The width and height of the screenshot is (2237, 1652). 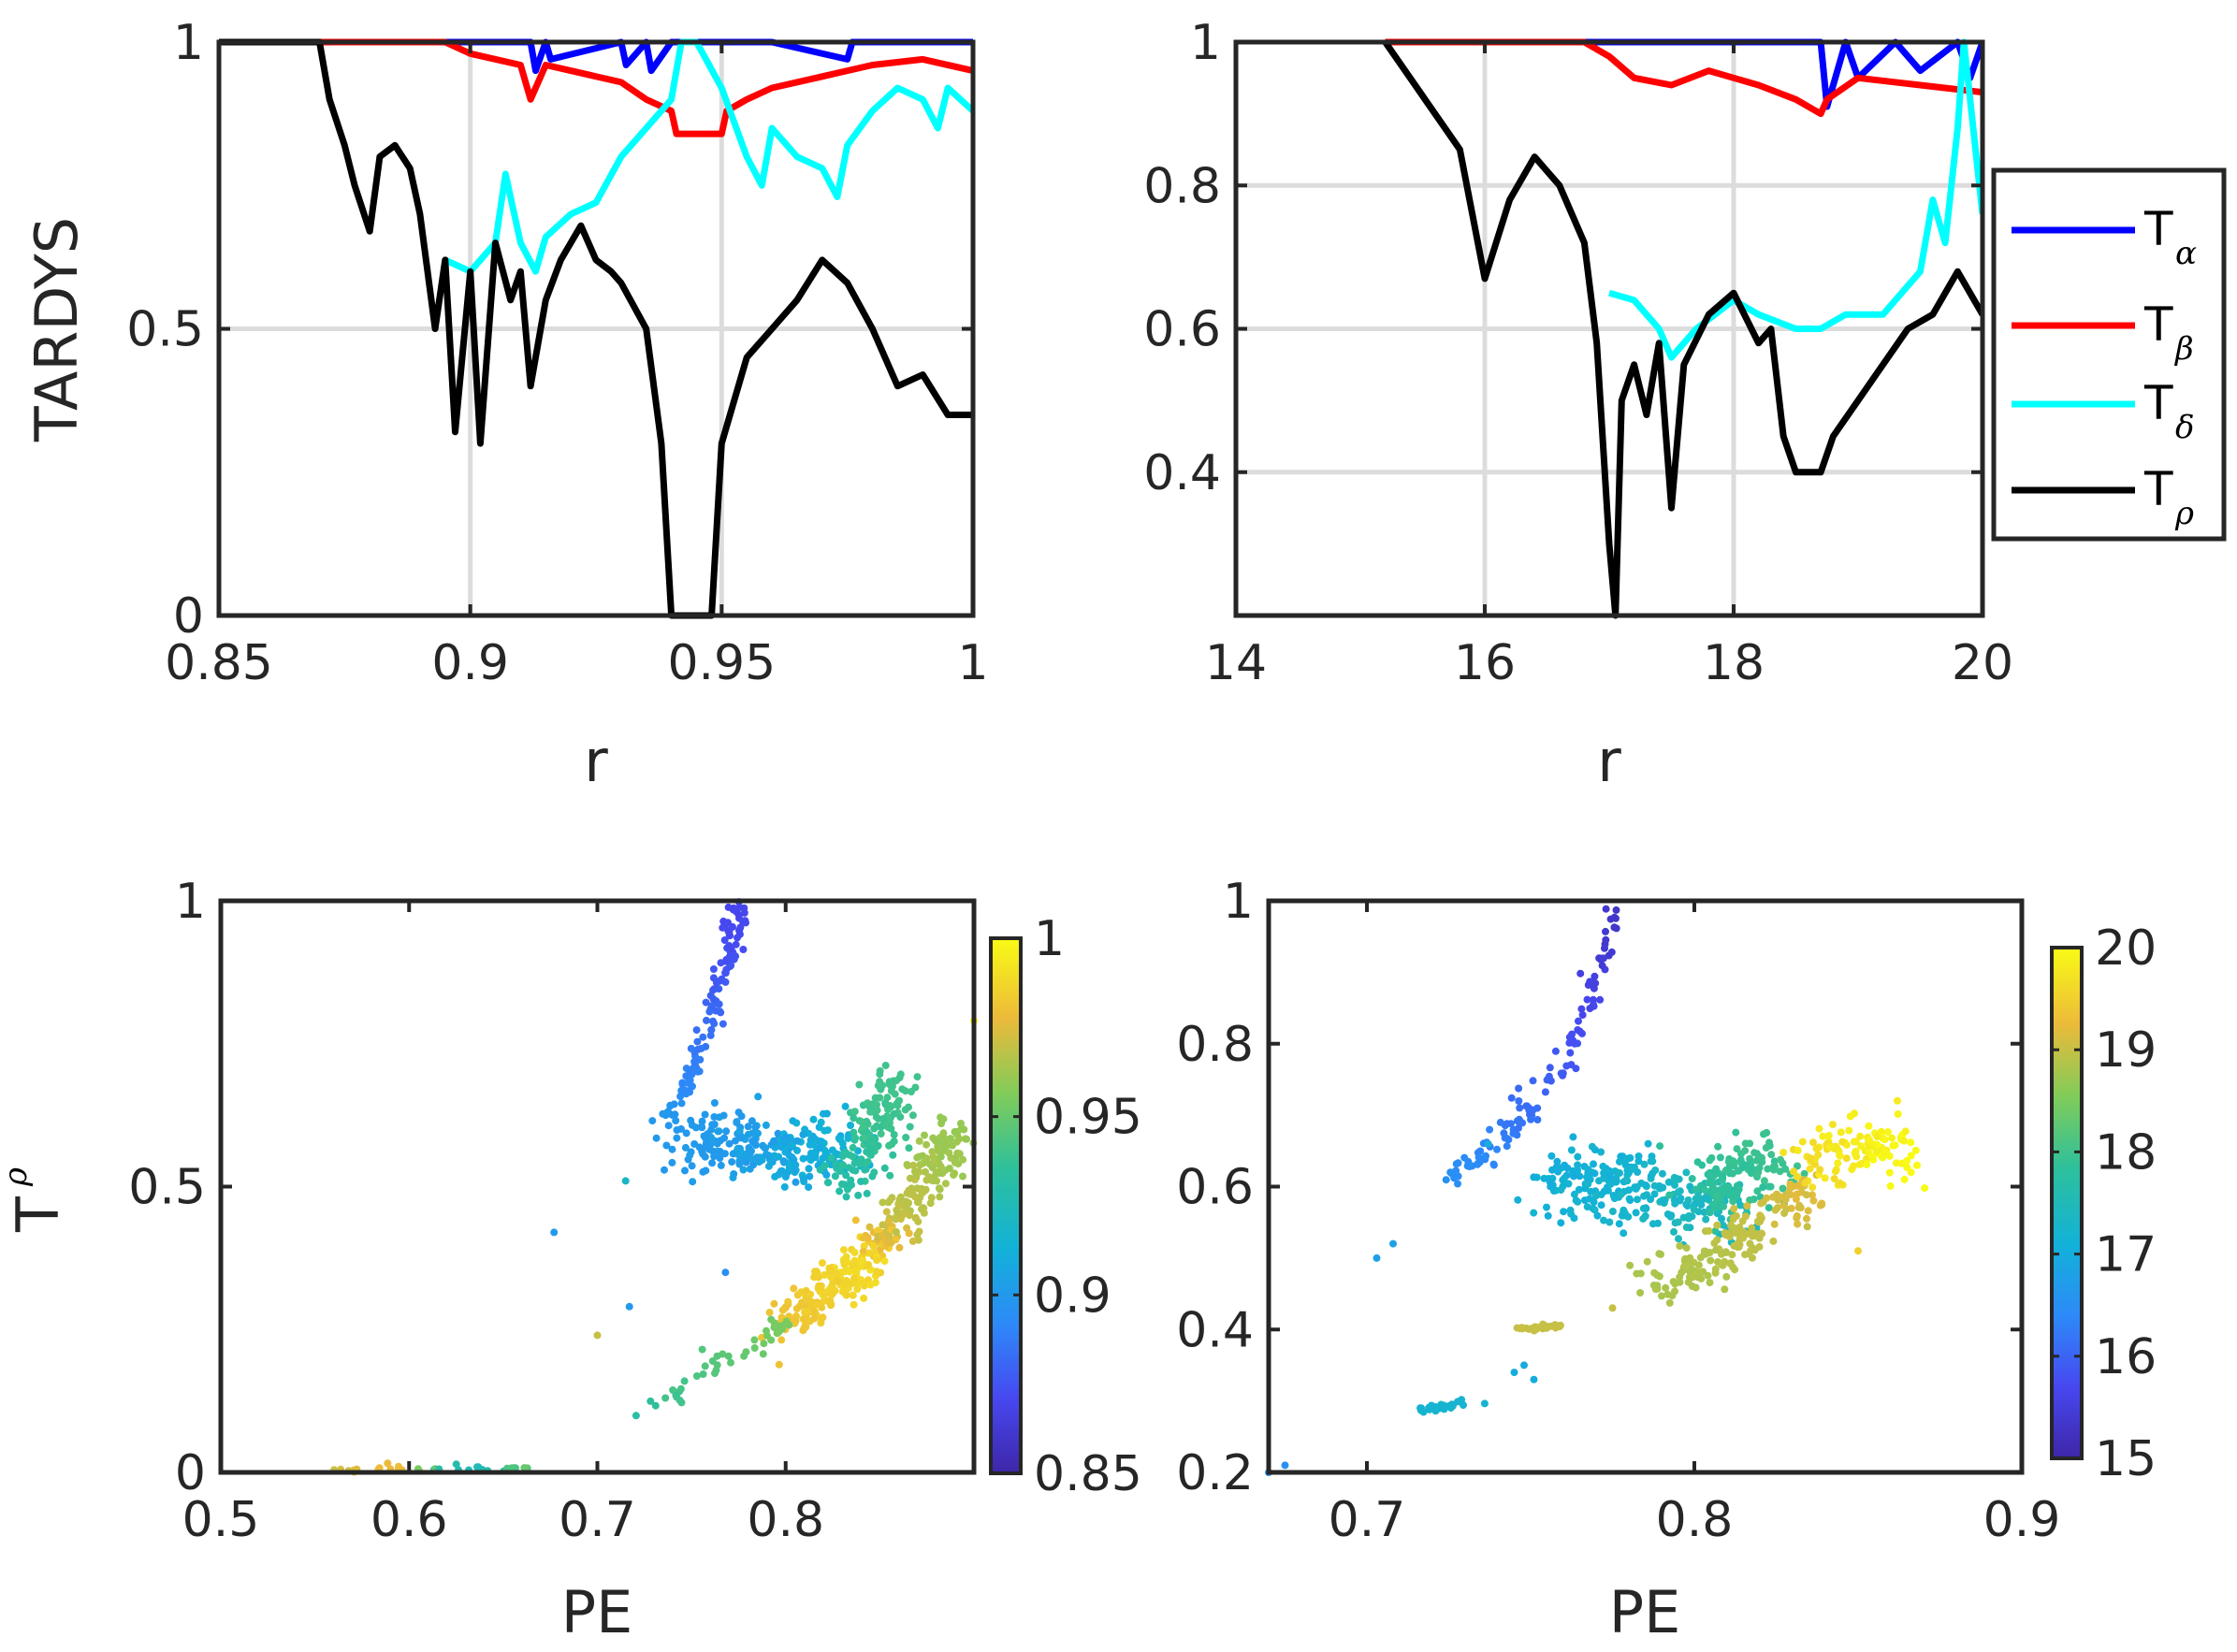 What do you see at coordinates (409, 1520) in the screenshot?
I see `bottom-left-xtick-label: 0.6` at bounding box center [409, 1520].